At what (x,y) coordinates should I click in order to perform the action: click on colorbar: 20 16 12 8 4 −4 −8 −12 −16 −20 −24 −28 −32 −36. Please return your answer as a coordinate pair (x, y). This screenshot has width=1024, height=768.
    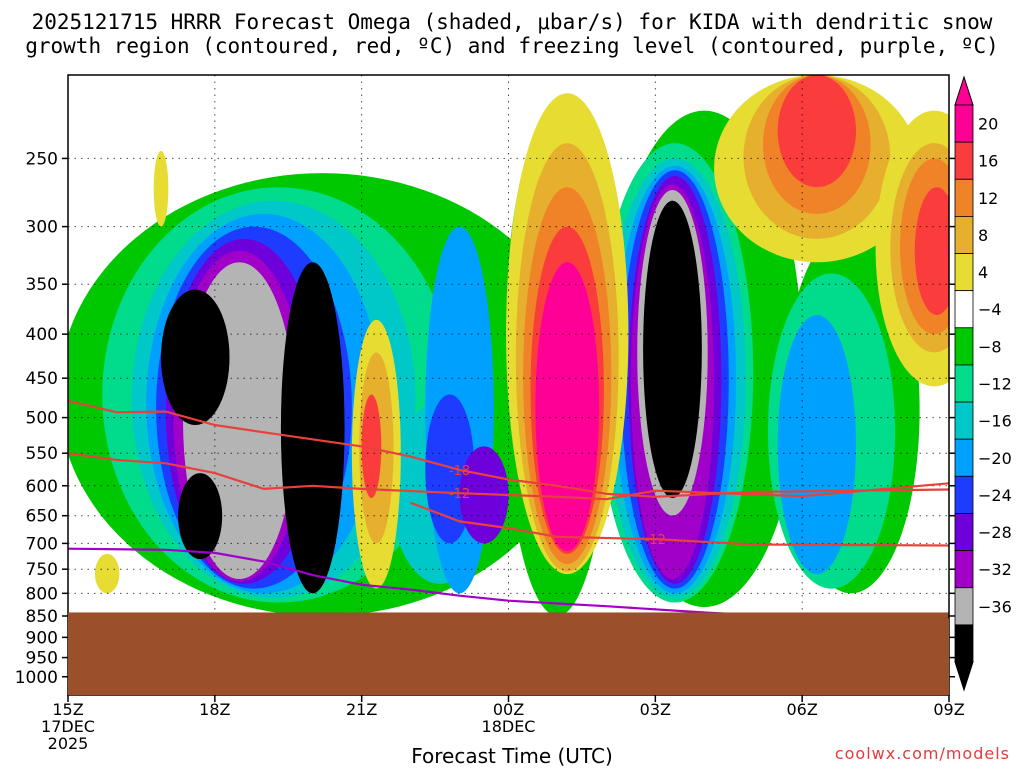
    Looking at the image, I should click on (983, 383).